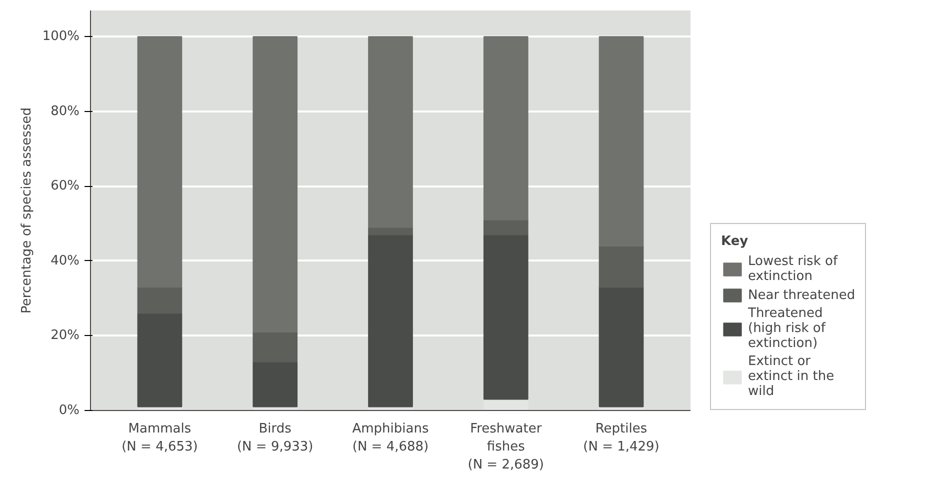 This screenshot has width=943, height=496. Describe the element at coordinates (390, 438) in the screenshot. I see `x-tick-label: Amphibians (N = 4,688)` at that location.